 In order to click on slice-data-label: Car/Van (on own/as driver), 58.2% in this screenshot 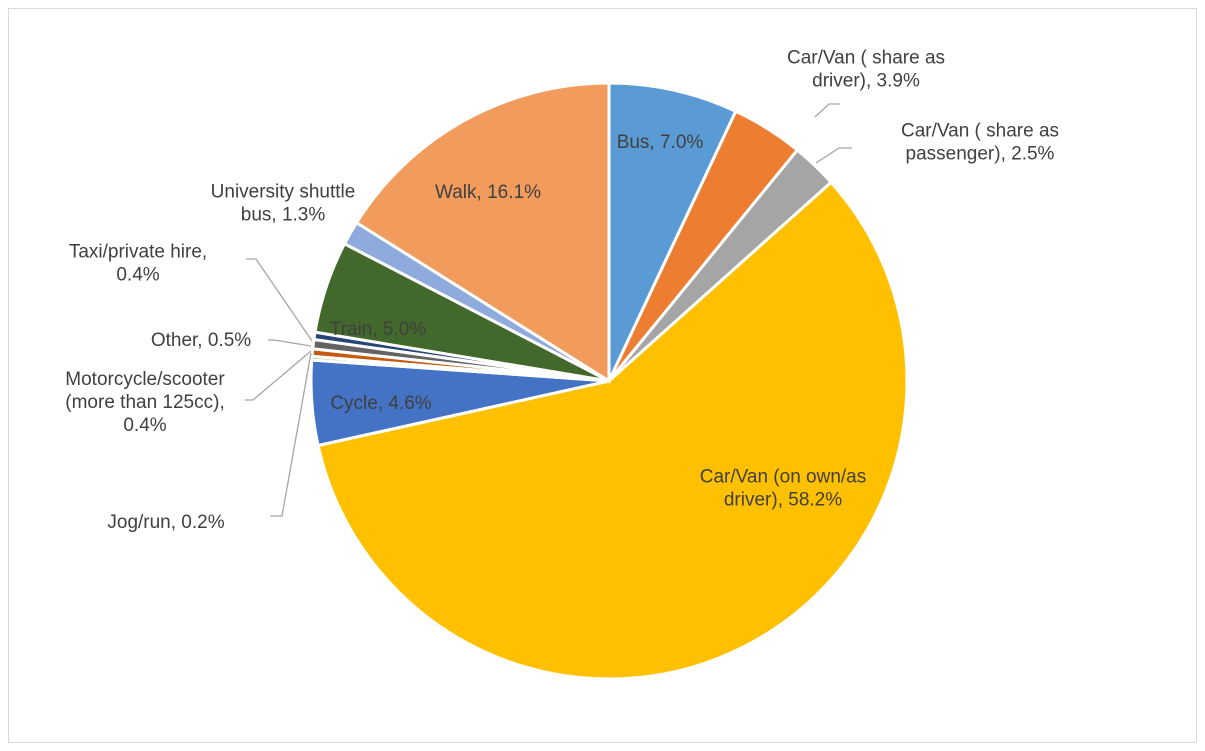, I will do `click(783, 489)`.